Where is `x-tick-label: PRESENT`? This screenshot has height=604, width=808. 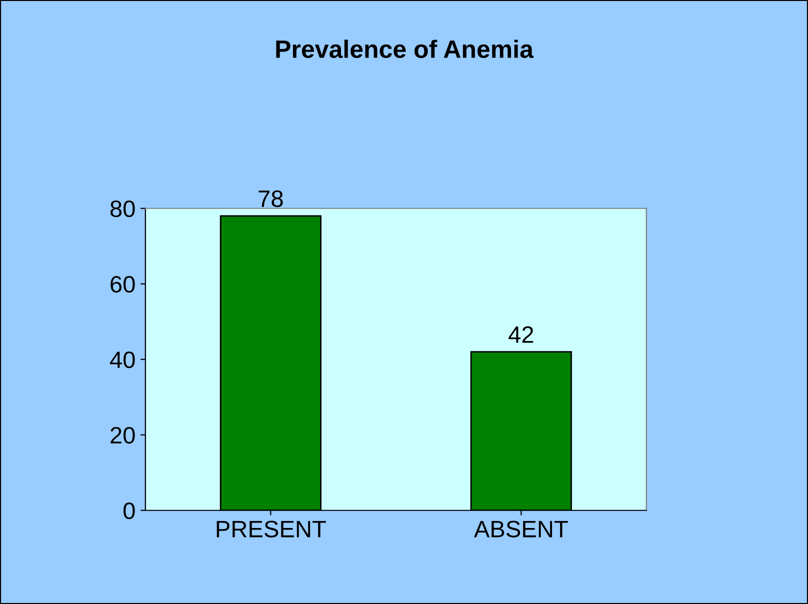 x-tick-label: PRESENT is located at coordinates (271, 529).